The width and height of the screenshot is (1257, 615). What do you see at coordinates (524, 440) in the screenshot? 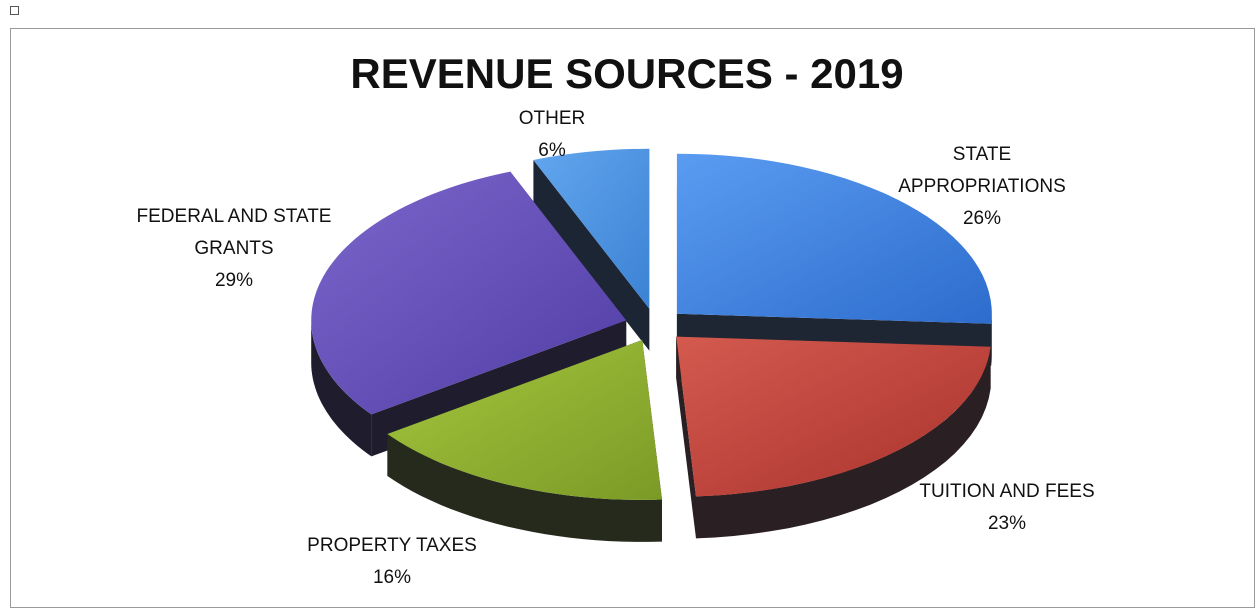
I see `slice-property-taxes` at bounding box center [524, 440].